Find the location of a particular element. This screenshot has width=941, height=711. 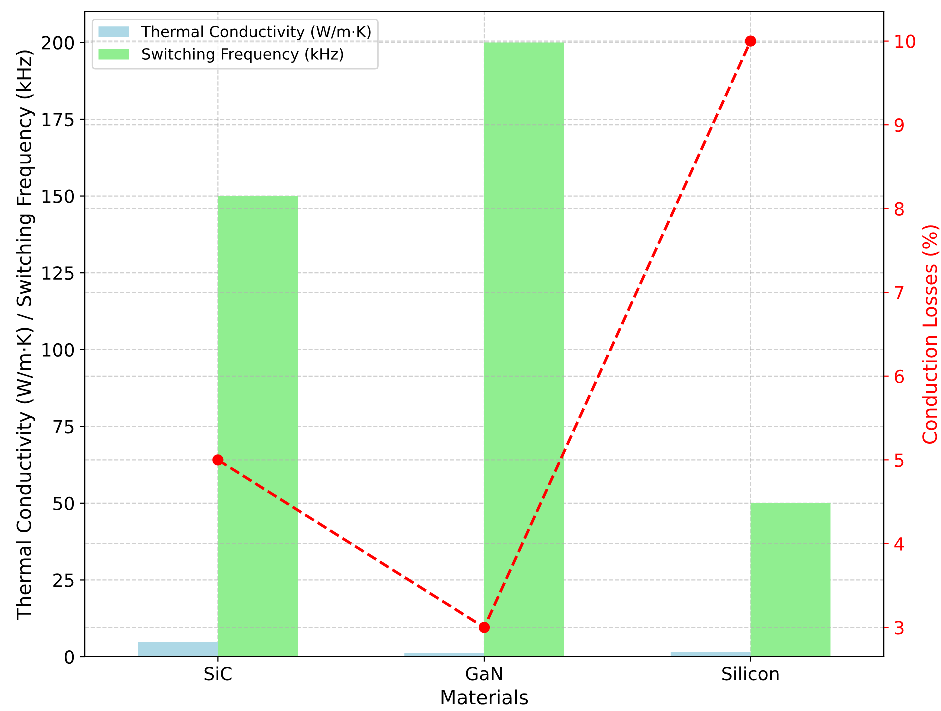

y2-tick-label: 10 is located at coordinates (906, 41).